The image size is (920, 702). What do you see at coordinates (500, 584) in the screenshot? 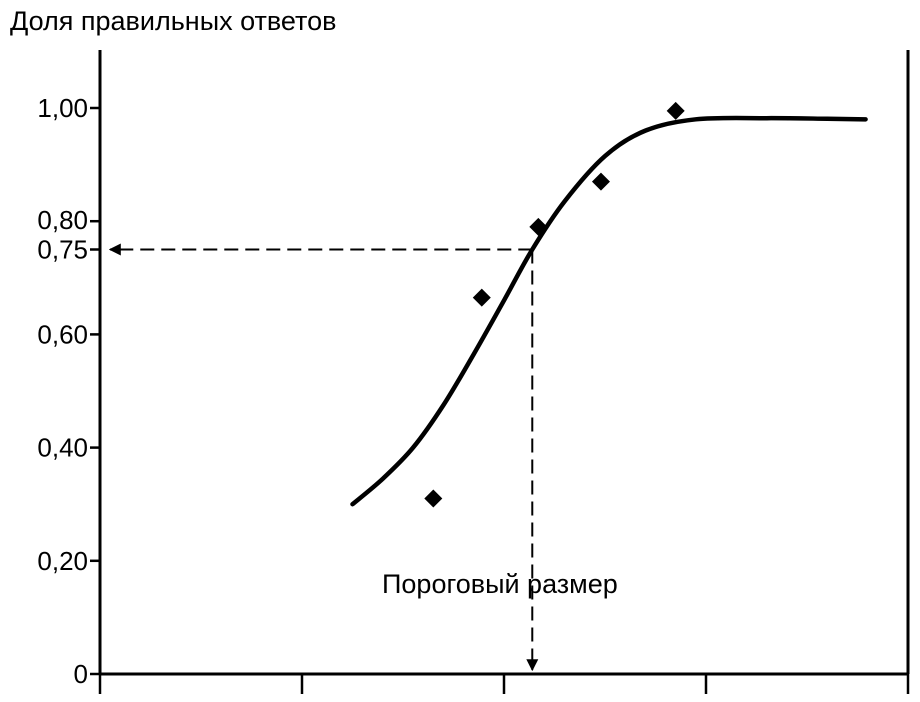
I see `threshold-annotation: Пороговый размер` at bounding box center [500, 584].